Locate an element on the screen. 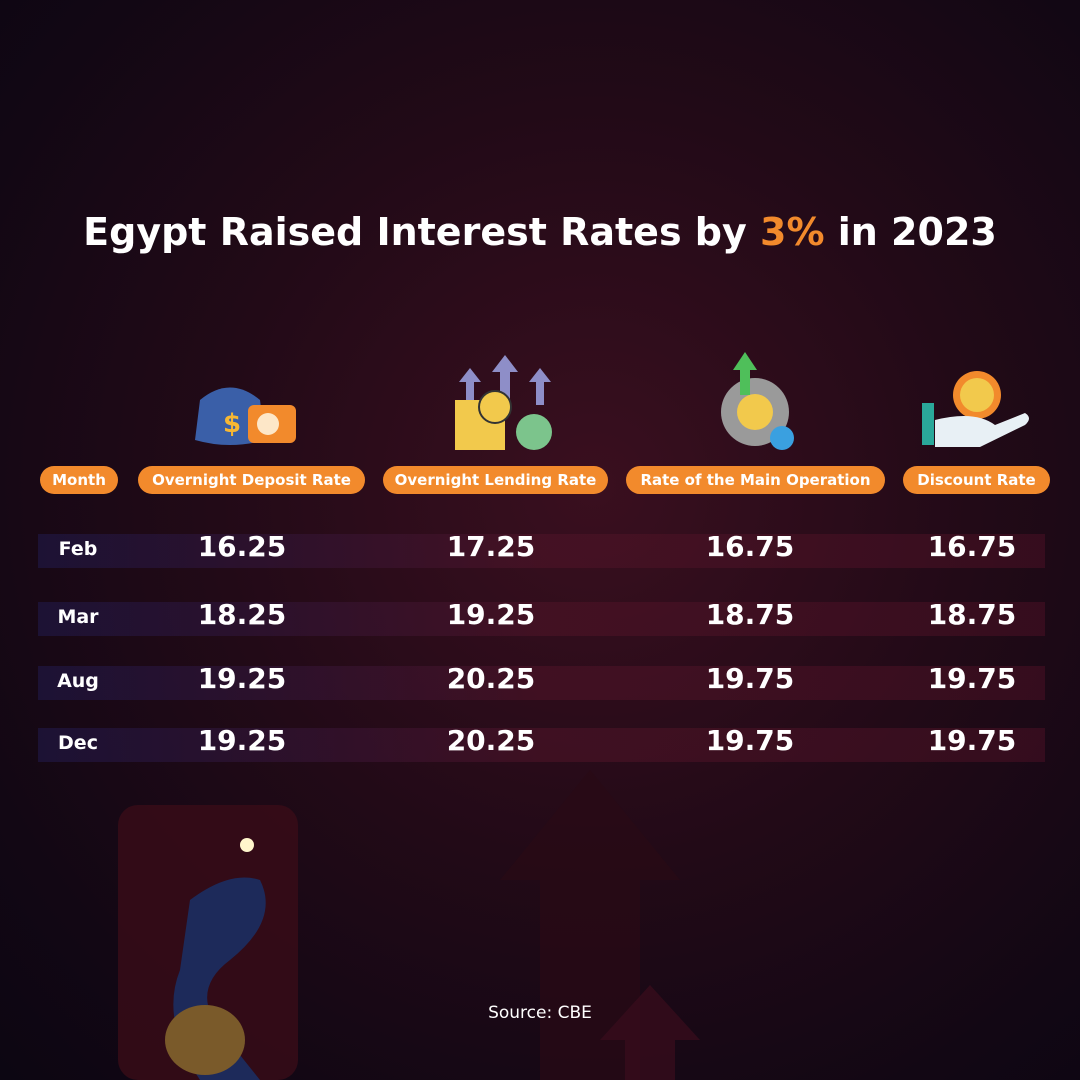 The width and height of the screenshot is (1080, 1080). title-text: in 2023 is located at coordinates (917, 232).